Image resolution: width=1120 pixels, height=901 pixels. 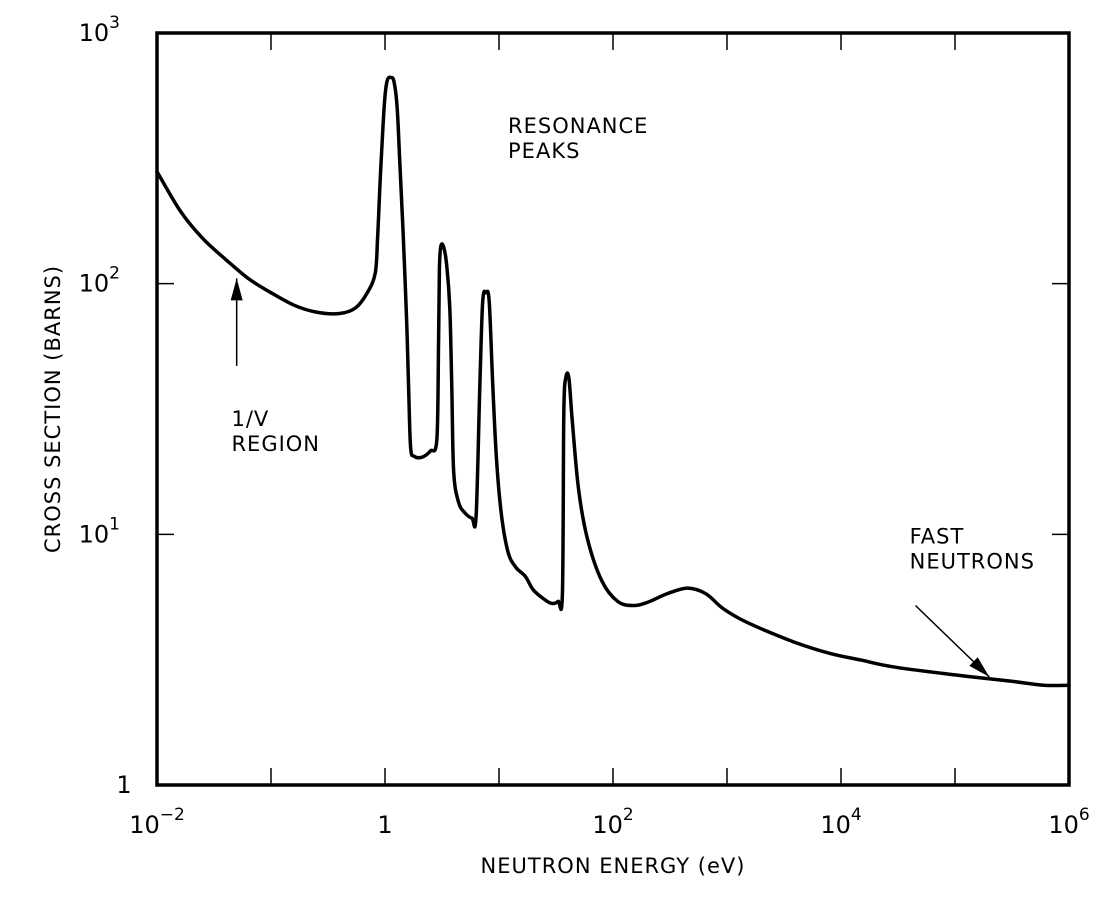 What do you see at coordinates (99, 531) in the screenshot?
I see `y-tick-label: 10¹` at bounding box center [99, 531].